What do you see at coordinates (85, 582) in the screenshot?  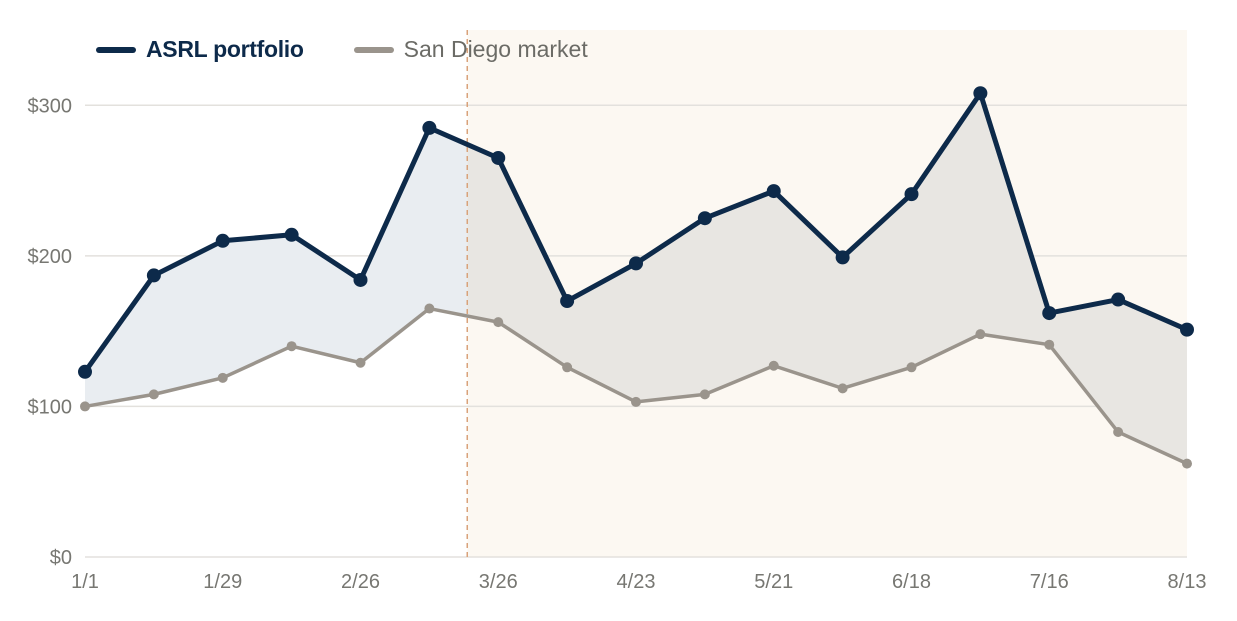 I see `x-tick-label: 1/1` at bounding box center [85, 582].